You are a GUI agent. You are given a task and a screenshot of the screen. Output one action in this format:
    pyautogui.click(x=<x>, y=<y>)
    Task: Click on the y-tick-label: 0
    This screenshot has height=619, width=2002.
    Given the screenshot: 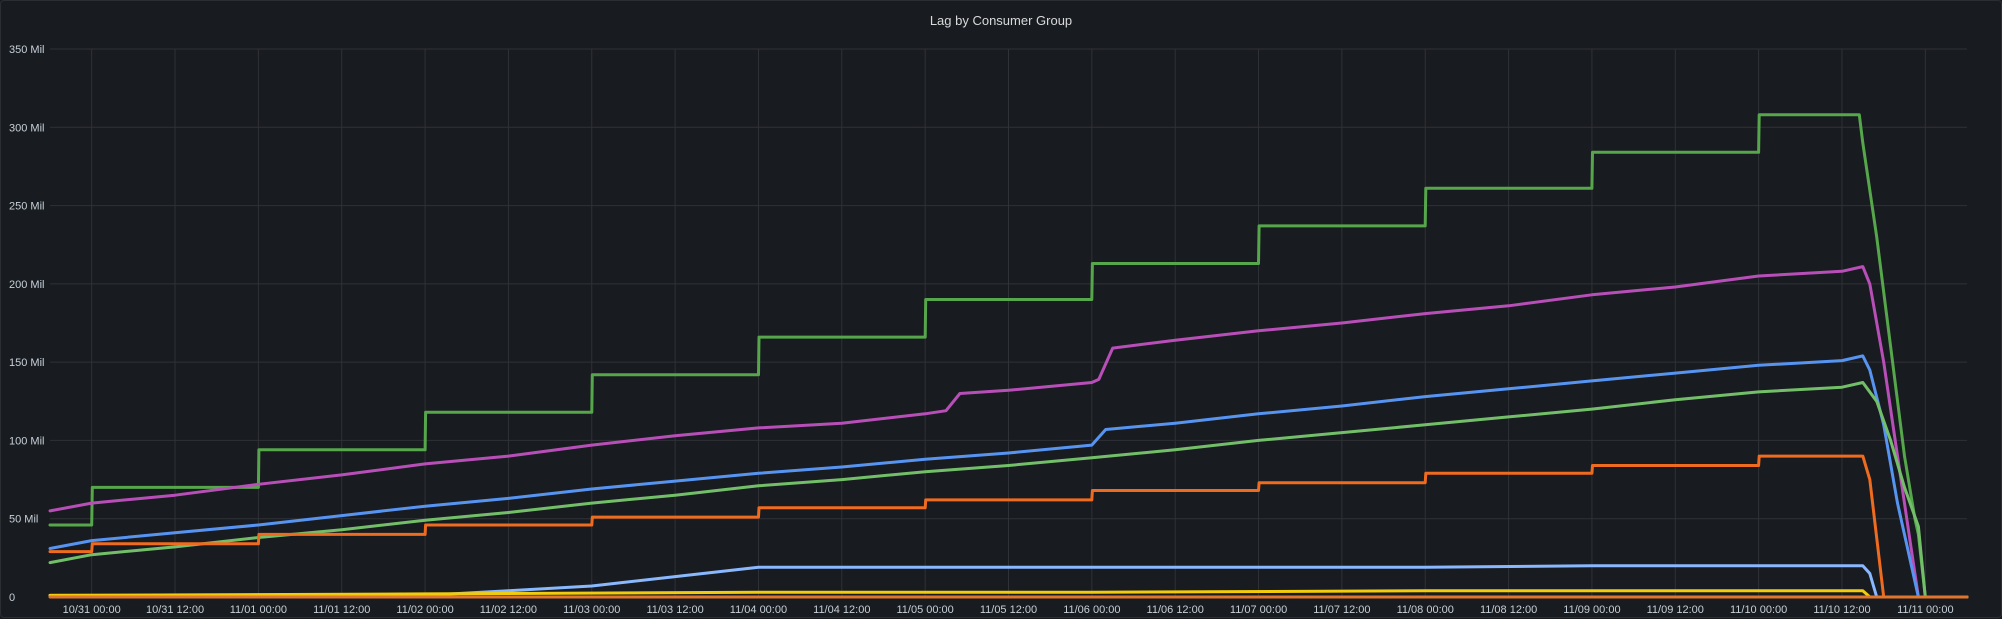 What is the action you would take?
    pyautogui.click(x=12, y=598)
    